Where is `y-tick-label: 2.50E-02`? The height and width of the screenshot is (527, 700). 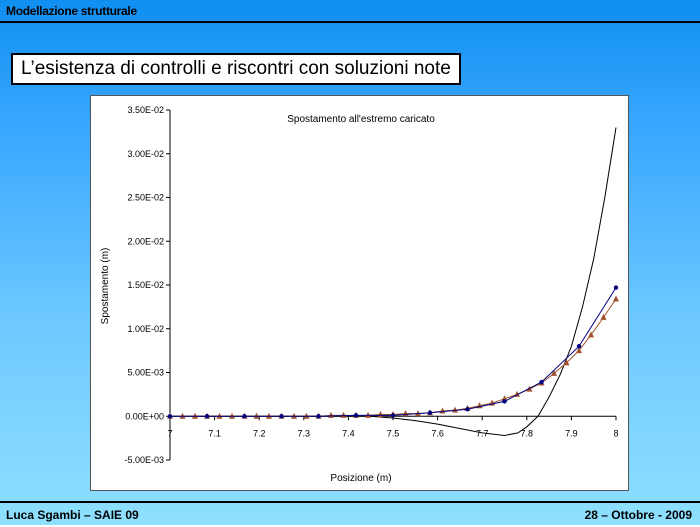 y-tick-label: 2.50E-02 is located at coordinates (145, 198).